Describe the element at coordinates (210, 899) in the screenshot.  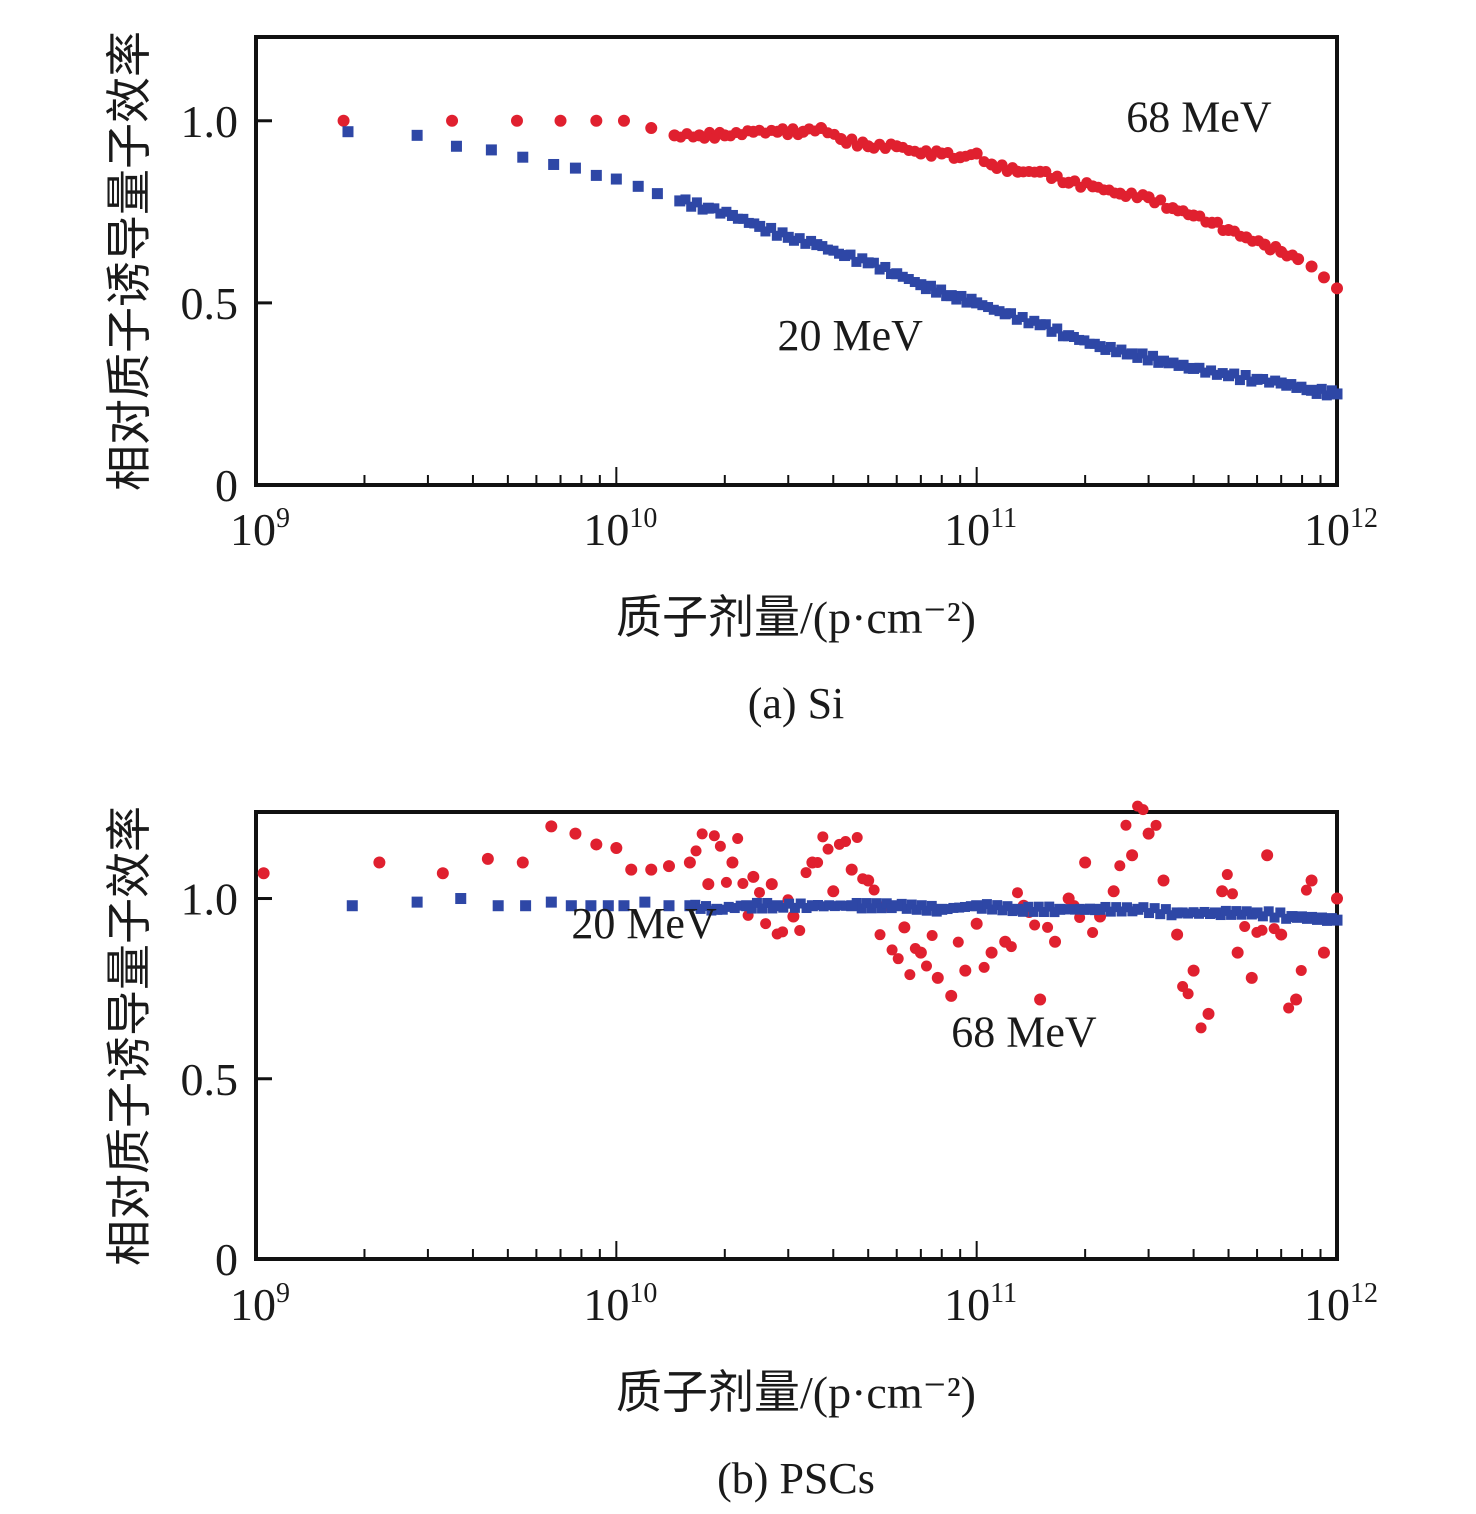
I see `y-tick-label: 1.0` at that location.